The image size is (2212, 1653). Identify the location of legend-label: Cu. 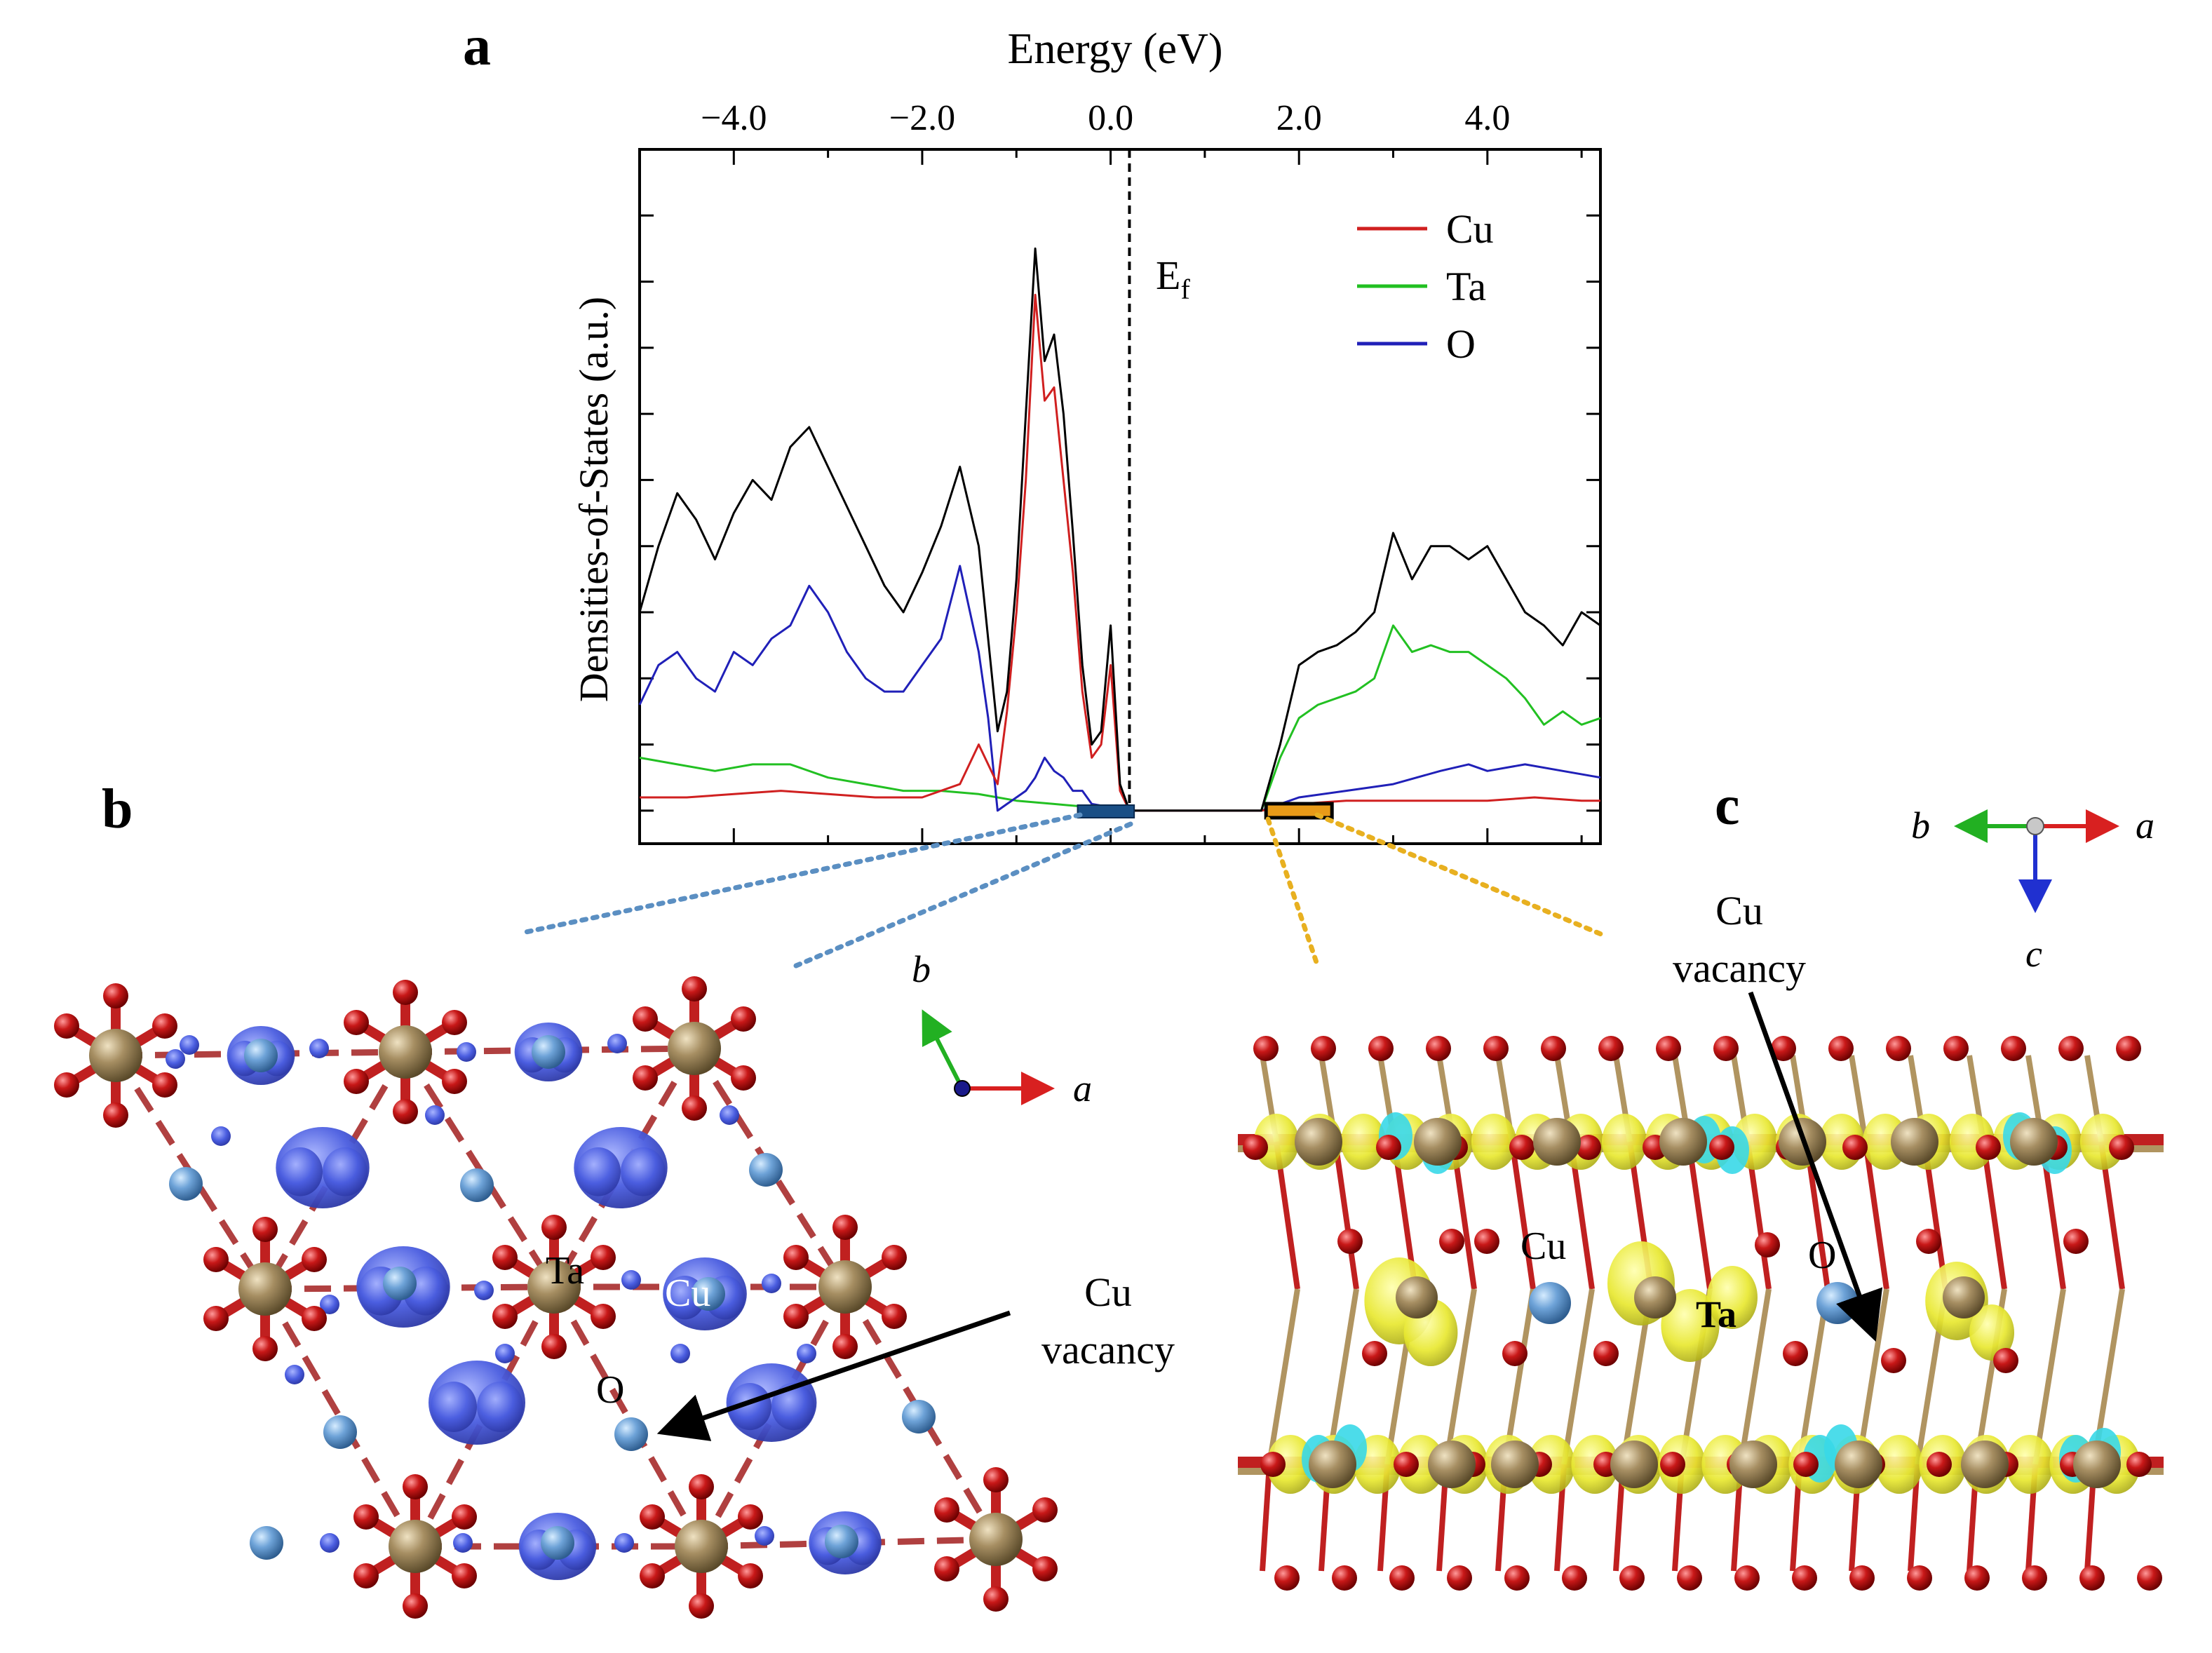
(1470, 229).